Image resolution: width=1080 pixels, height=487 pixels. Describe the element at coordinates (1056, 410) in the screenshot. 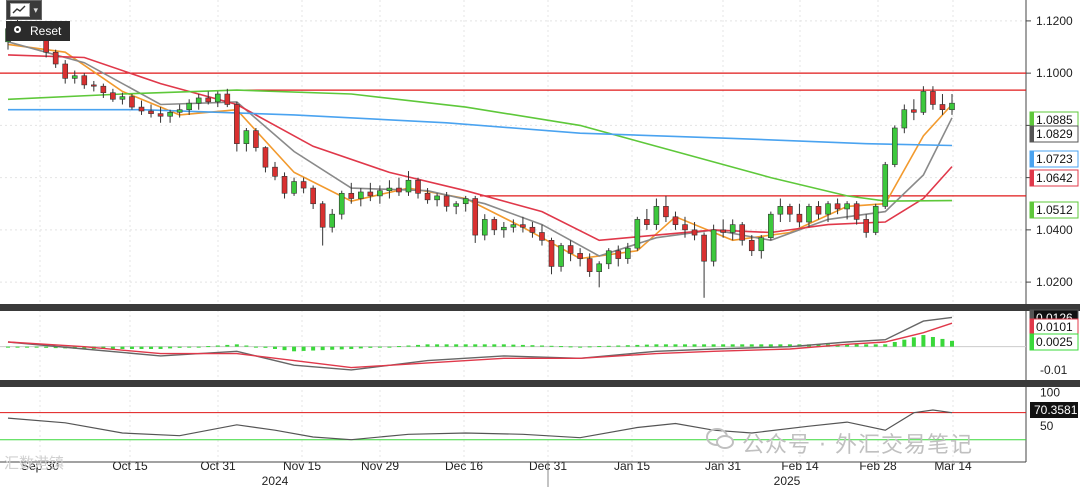

I see `rsi-tag-label: 70.3581` at that location.